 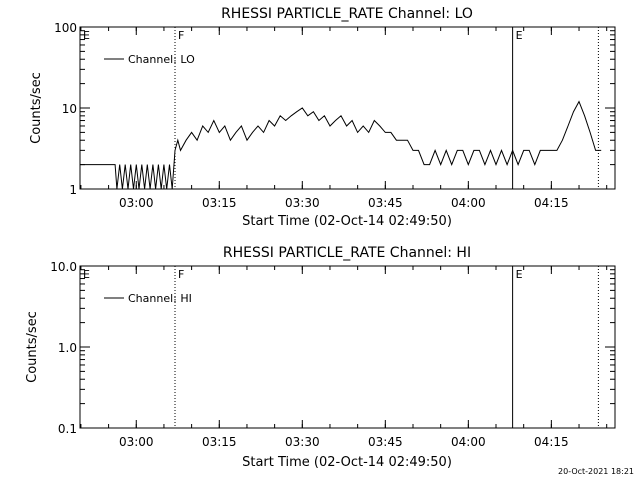 What do you see at coordinates (73, 190) in the screenshot?
I see `y-tick-label: 1` at bounding box center [73, 190].